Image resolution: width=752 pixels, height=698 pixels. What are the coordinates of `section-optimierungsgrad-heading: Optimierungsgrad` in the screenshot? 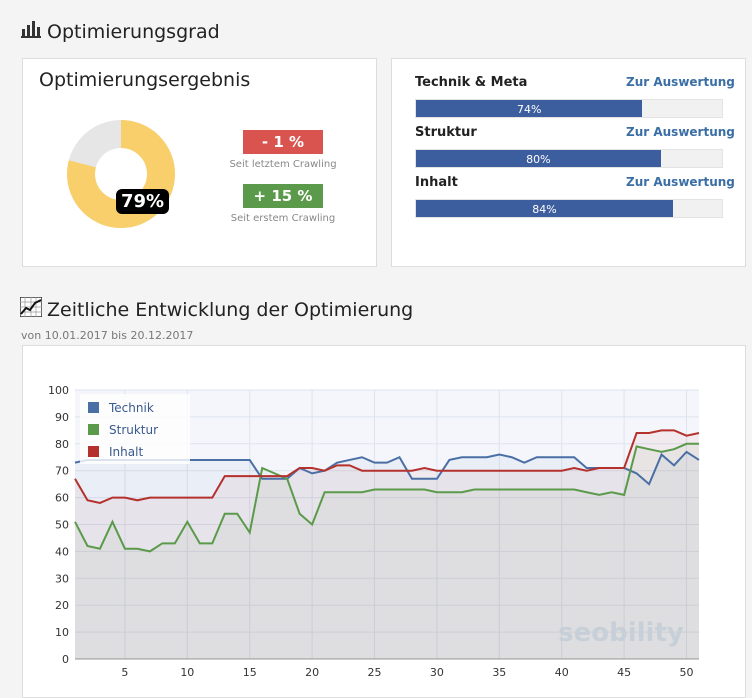 It's located at (120, 31).